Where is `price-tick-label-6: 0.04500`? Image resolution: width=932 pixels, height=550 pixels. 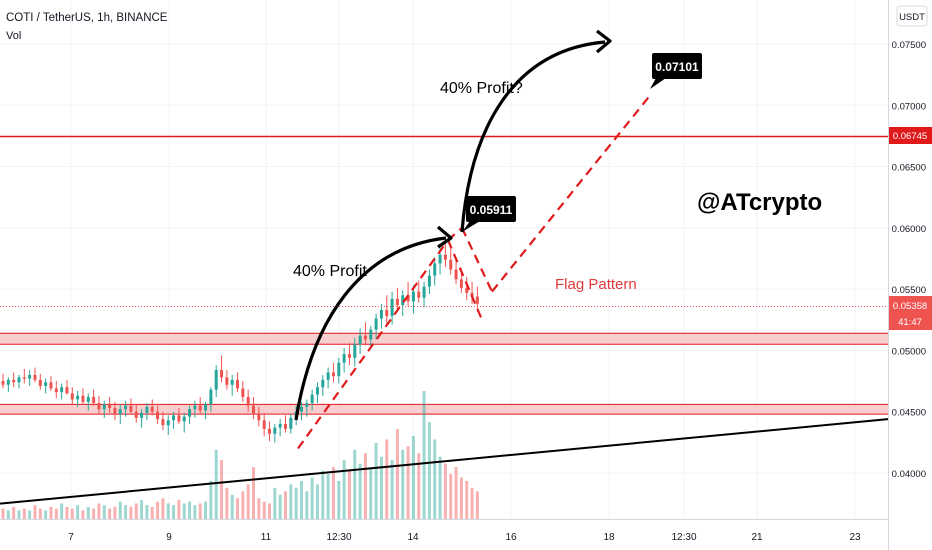 price-tick-label-6: 0.04500 is located at coordinates (909, 413).